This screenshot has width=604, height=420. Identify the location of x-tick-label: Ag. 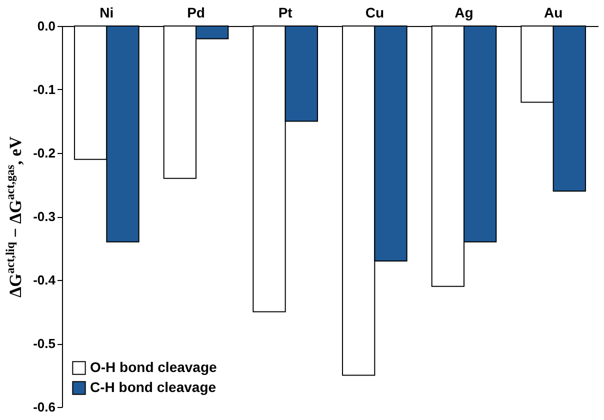
(464, 12).